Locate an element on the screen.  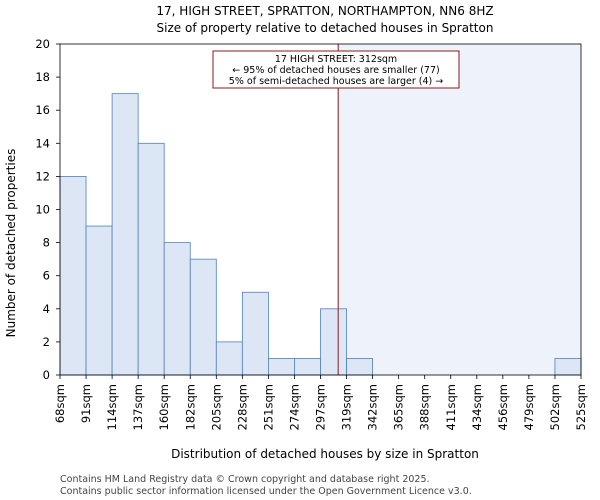
x-tick-label-434sqm: 434sqm is located at coordinates (477, 407).